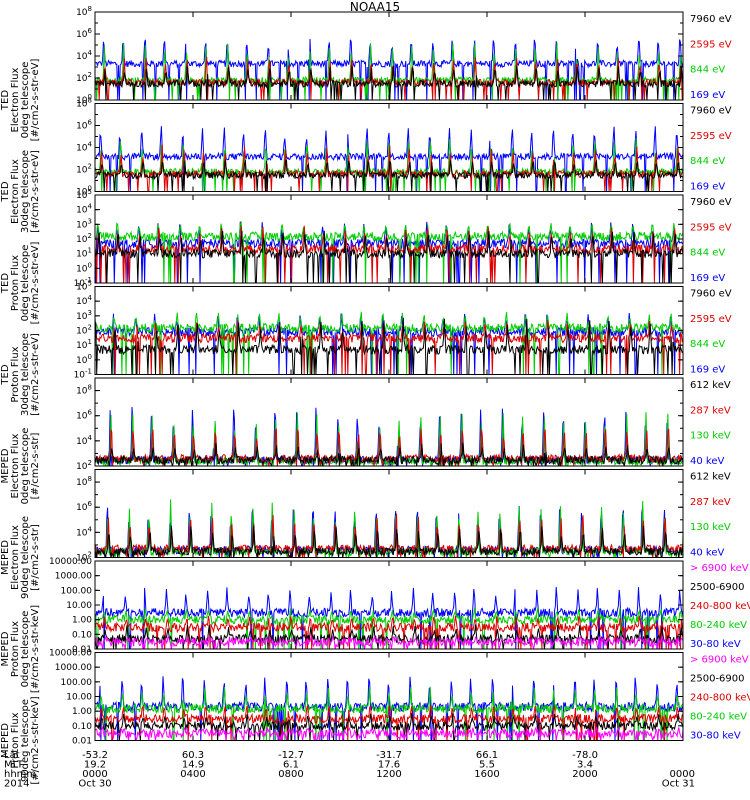  What do you see at coordinates (73, 577) in the screenshot?
I see `y-tick-label: 1000.00` at bounding box center [73, 577].